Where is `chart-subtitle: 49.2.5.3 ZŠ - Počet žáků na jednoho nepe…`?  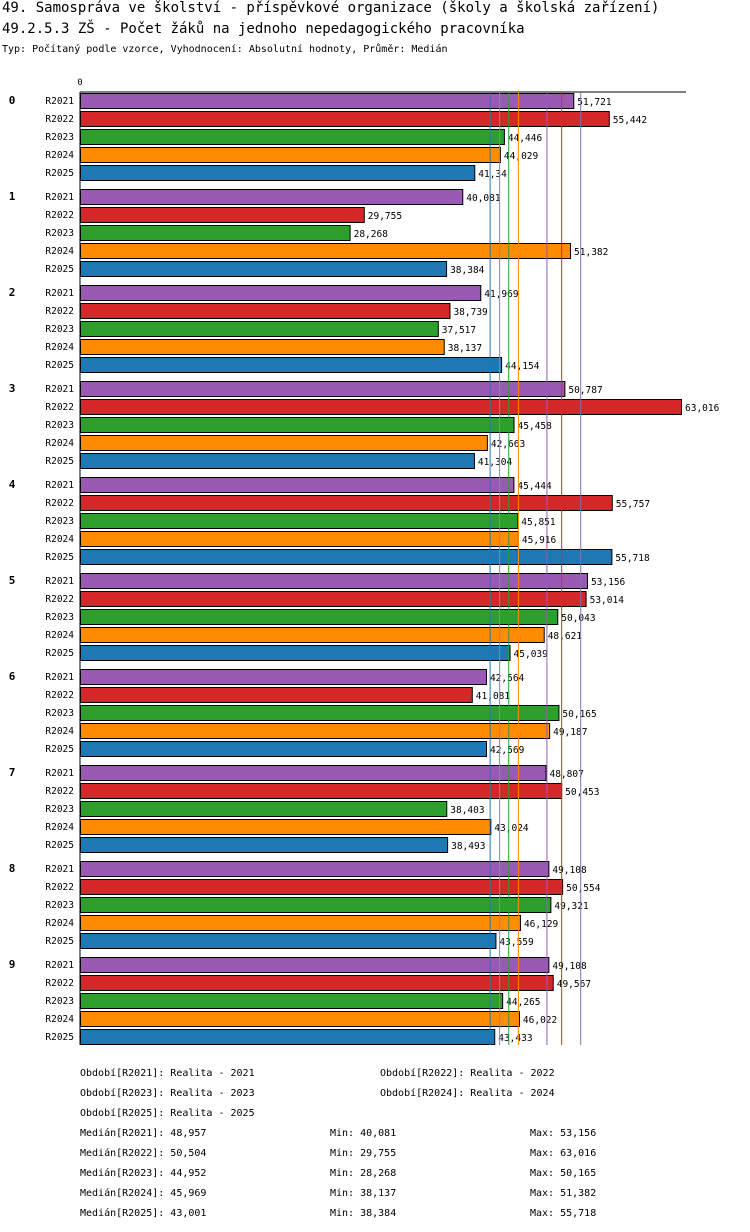 chart-subtitle: 49.2.5.3 ZŠ - Počet žáků na jednoho nepe… is located at coordinates (263, 29).